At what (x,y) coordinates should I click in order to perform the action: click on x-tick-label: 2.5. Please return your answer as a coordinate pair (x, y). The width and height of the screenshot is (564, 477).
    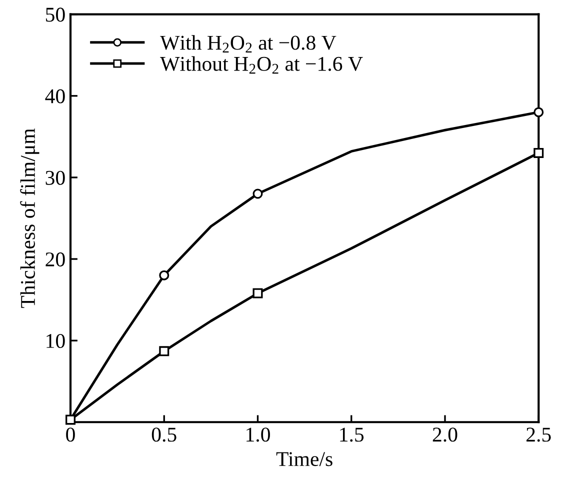
    Looking at the image, I should click on (538, 435).